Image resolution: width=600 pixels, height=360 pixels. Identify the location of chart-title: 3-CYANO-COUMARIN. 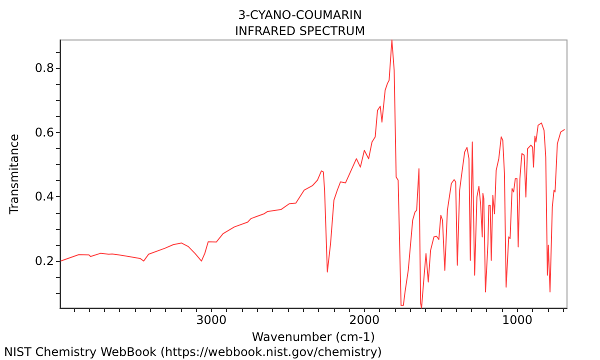
(300, 15).